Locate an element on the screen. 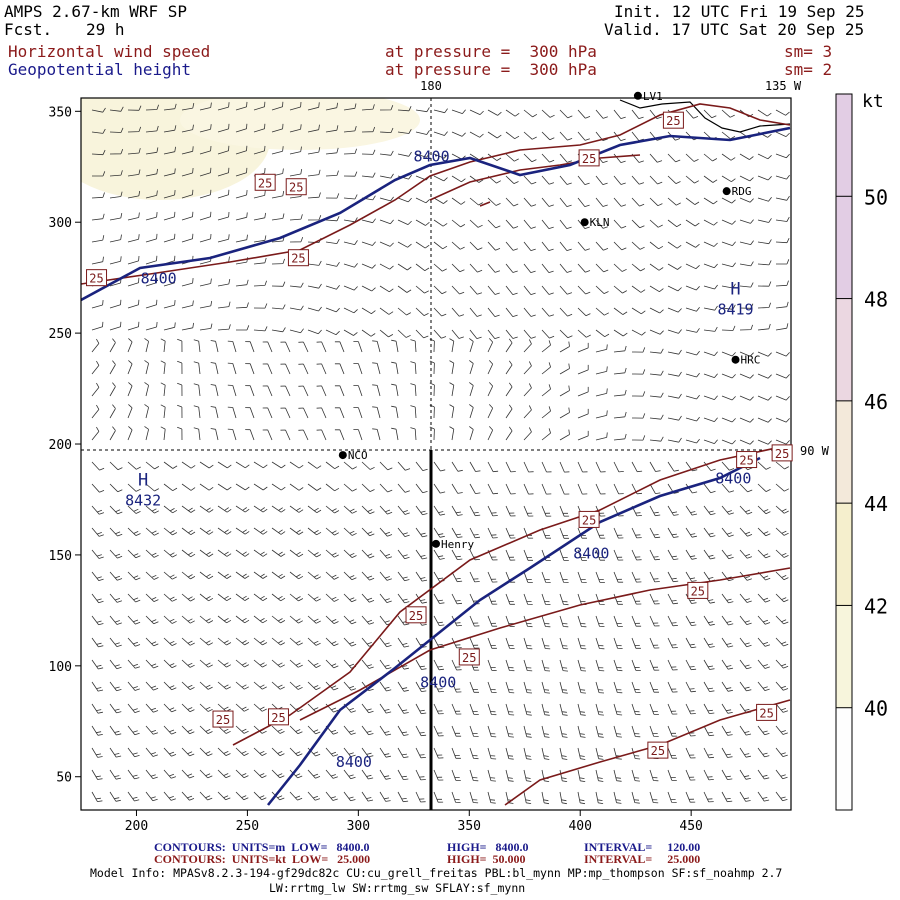 This screenshot has width=900, height=900. speed-contour-interval: INTERVAL= 25.000 is located at coordinates (642, 859).